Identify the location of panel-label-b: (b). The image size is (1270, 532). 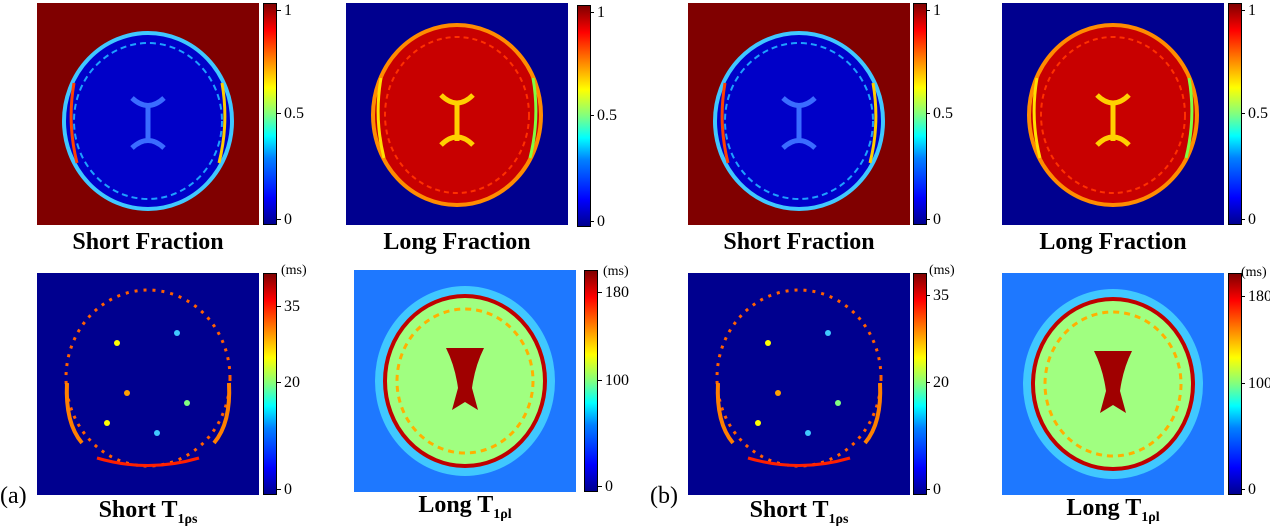
(664, 496).